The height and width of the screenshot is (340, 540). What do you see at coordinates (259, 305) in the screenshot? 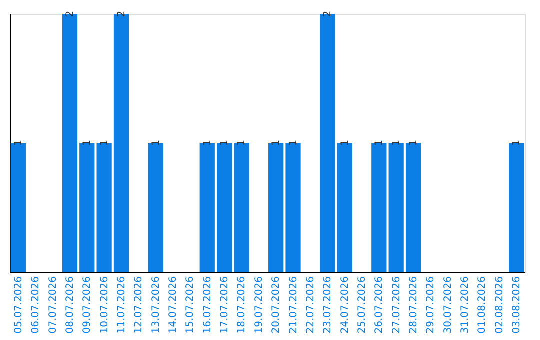
I see `x-tick-label: 19.07.2026` at bounding box center [259, 305].